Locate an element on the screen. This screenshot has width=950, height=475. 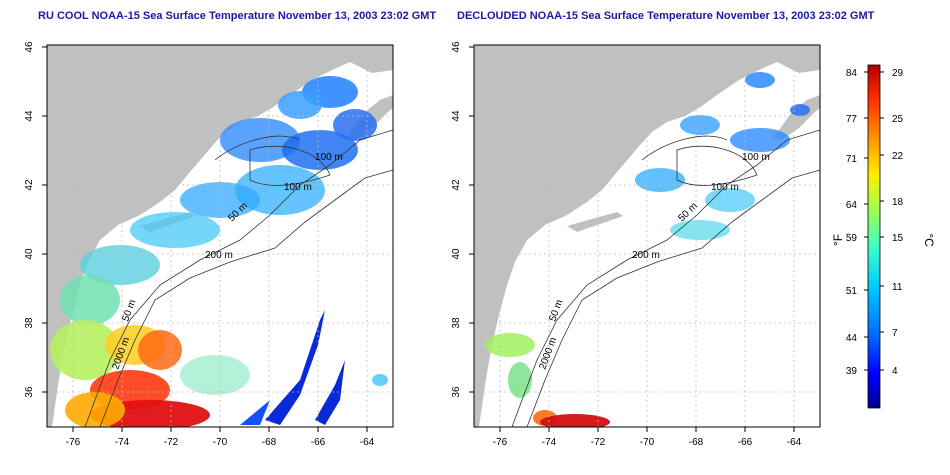
right-y-tick: 46 is located at coordinates (456, 47).